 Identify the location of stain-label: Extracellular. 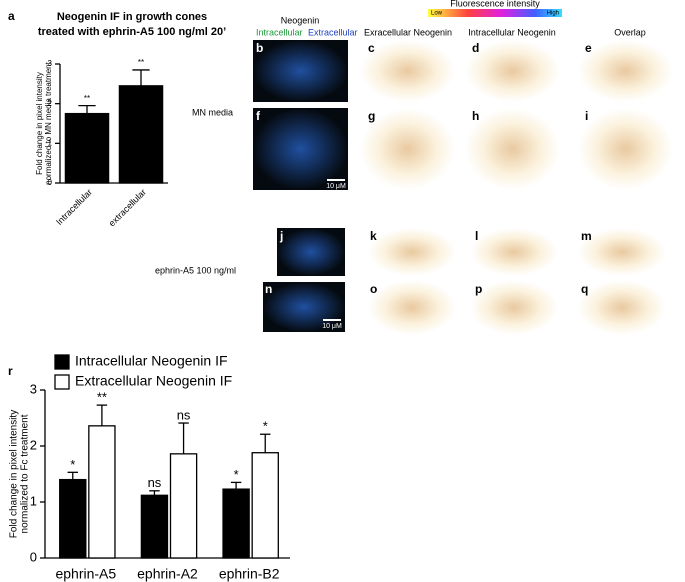
(333, 32).